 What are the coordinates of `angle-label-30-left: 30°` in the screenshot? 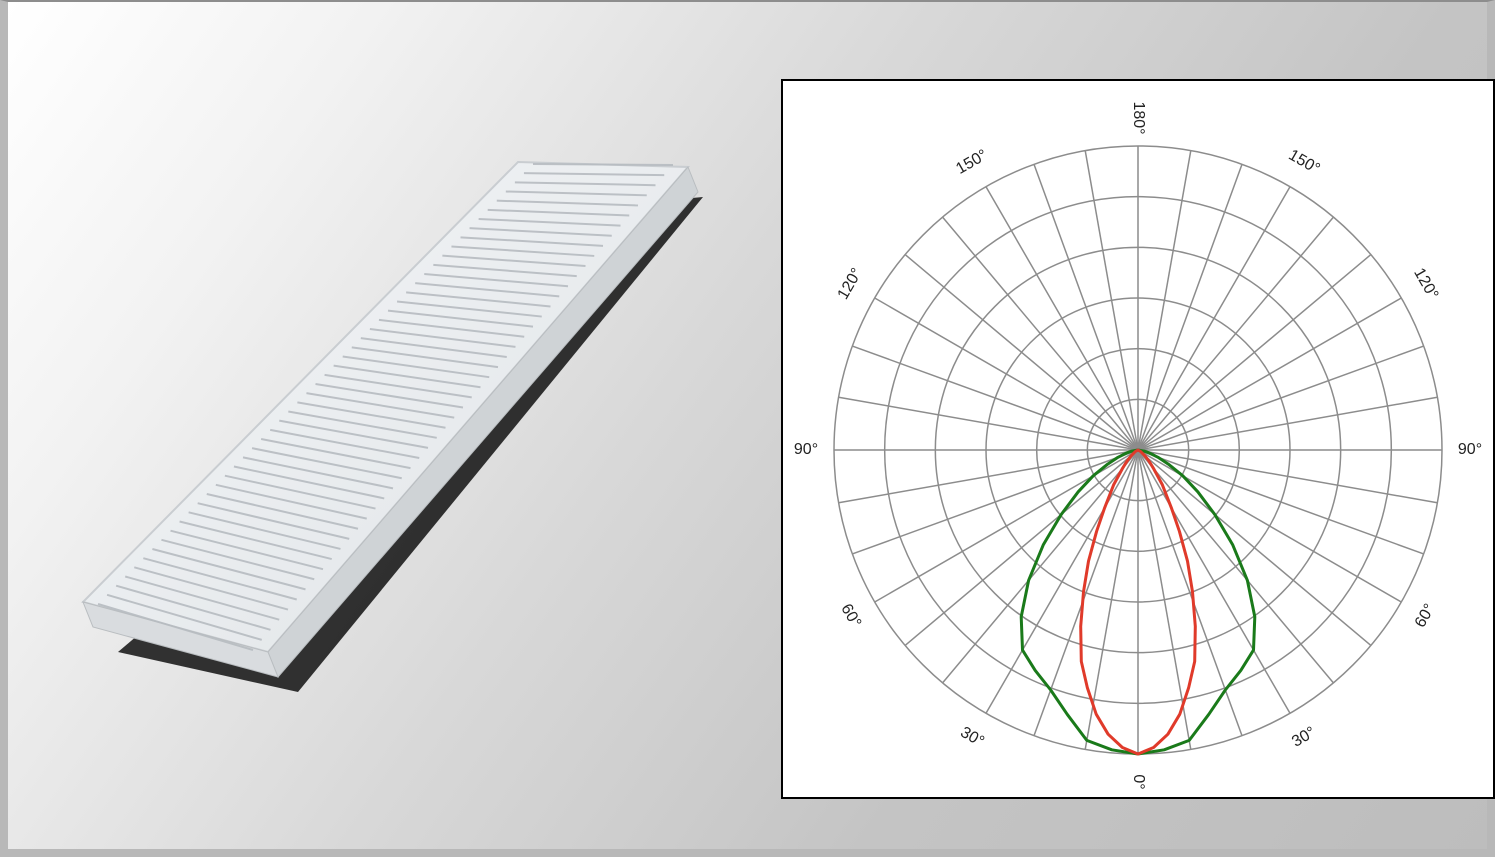 It's located at (971, 737).